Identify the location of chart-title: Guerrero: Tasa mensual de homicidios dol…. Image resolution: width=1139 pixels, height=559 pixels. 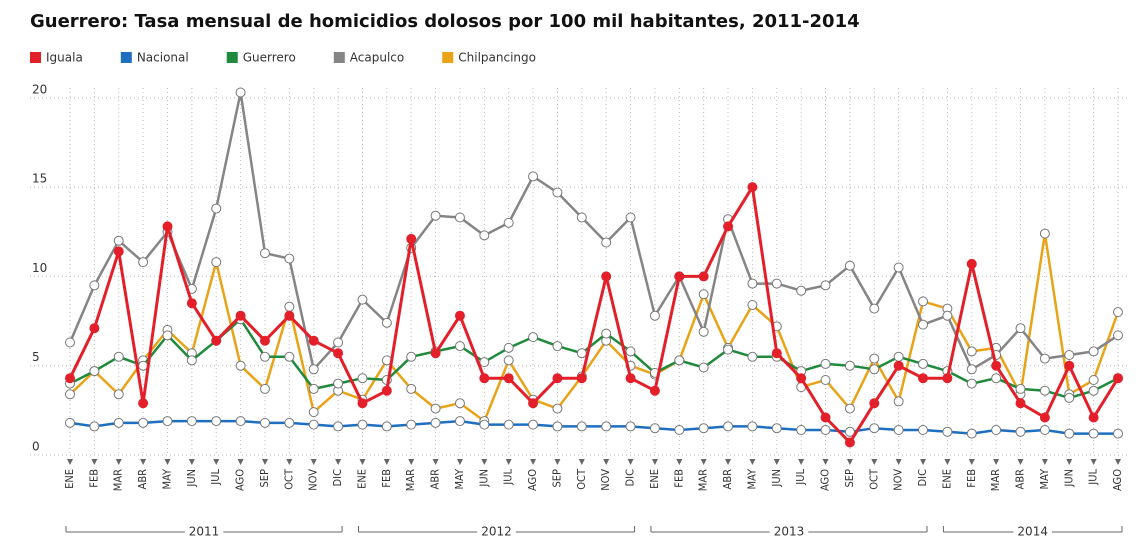
(445, 21).